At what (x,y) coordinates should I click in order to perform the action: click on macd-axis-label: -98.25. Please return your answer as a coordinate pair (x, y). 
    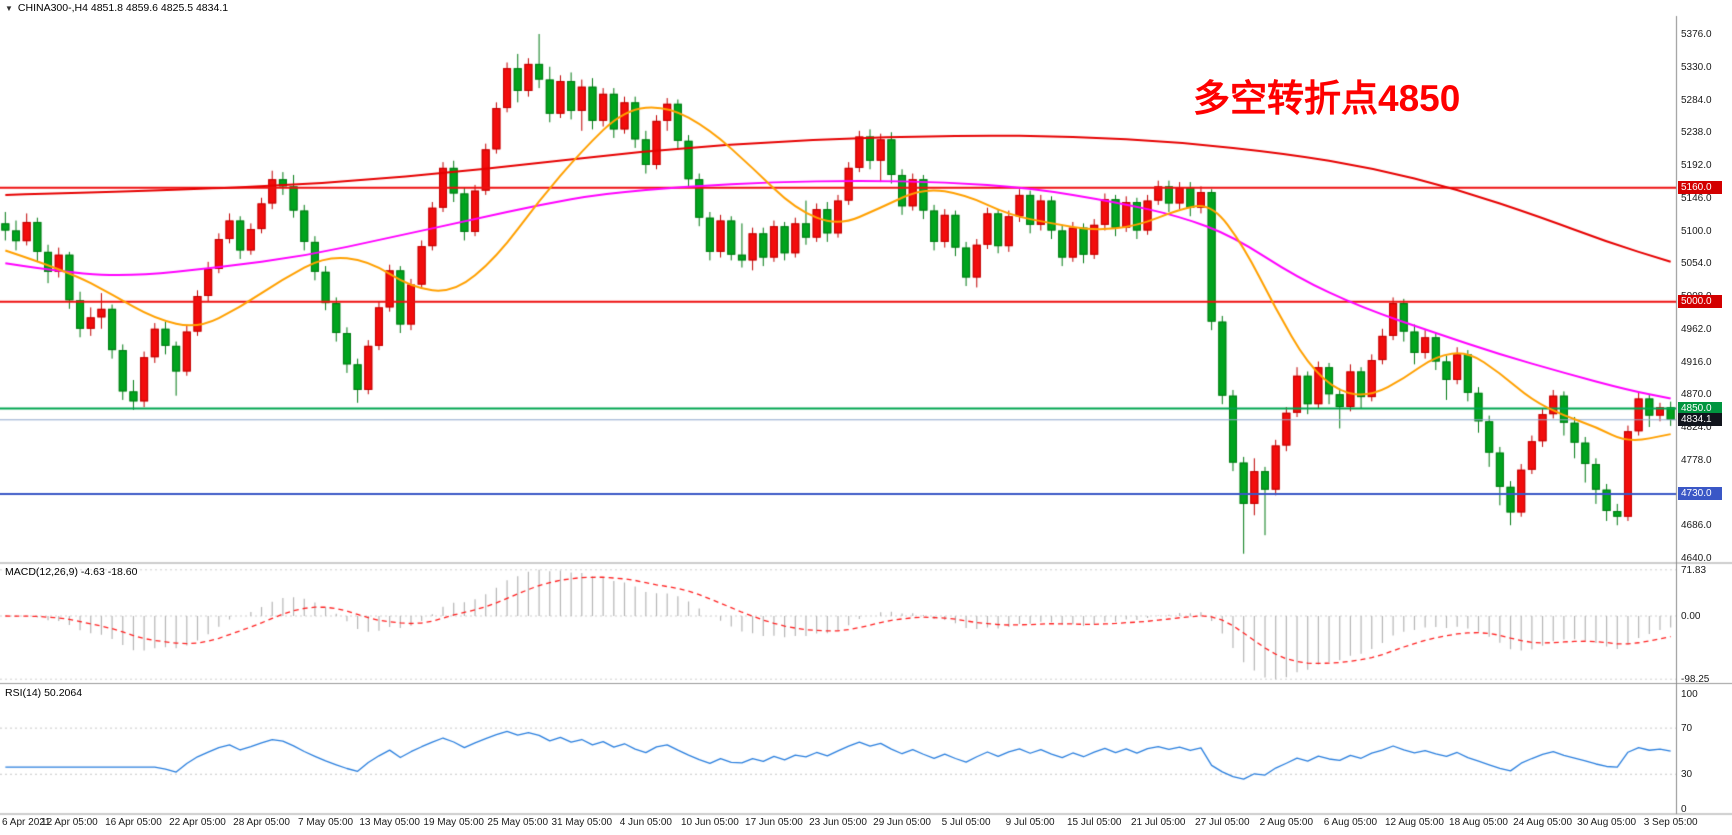
    Looking at the image, I should click on (1695, 680).